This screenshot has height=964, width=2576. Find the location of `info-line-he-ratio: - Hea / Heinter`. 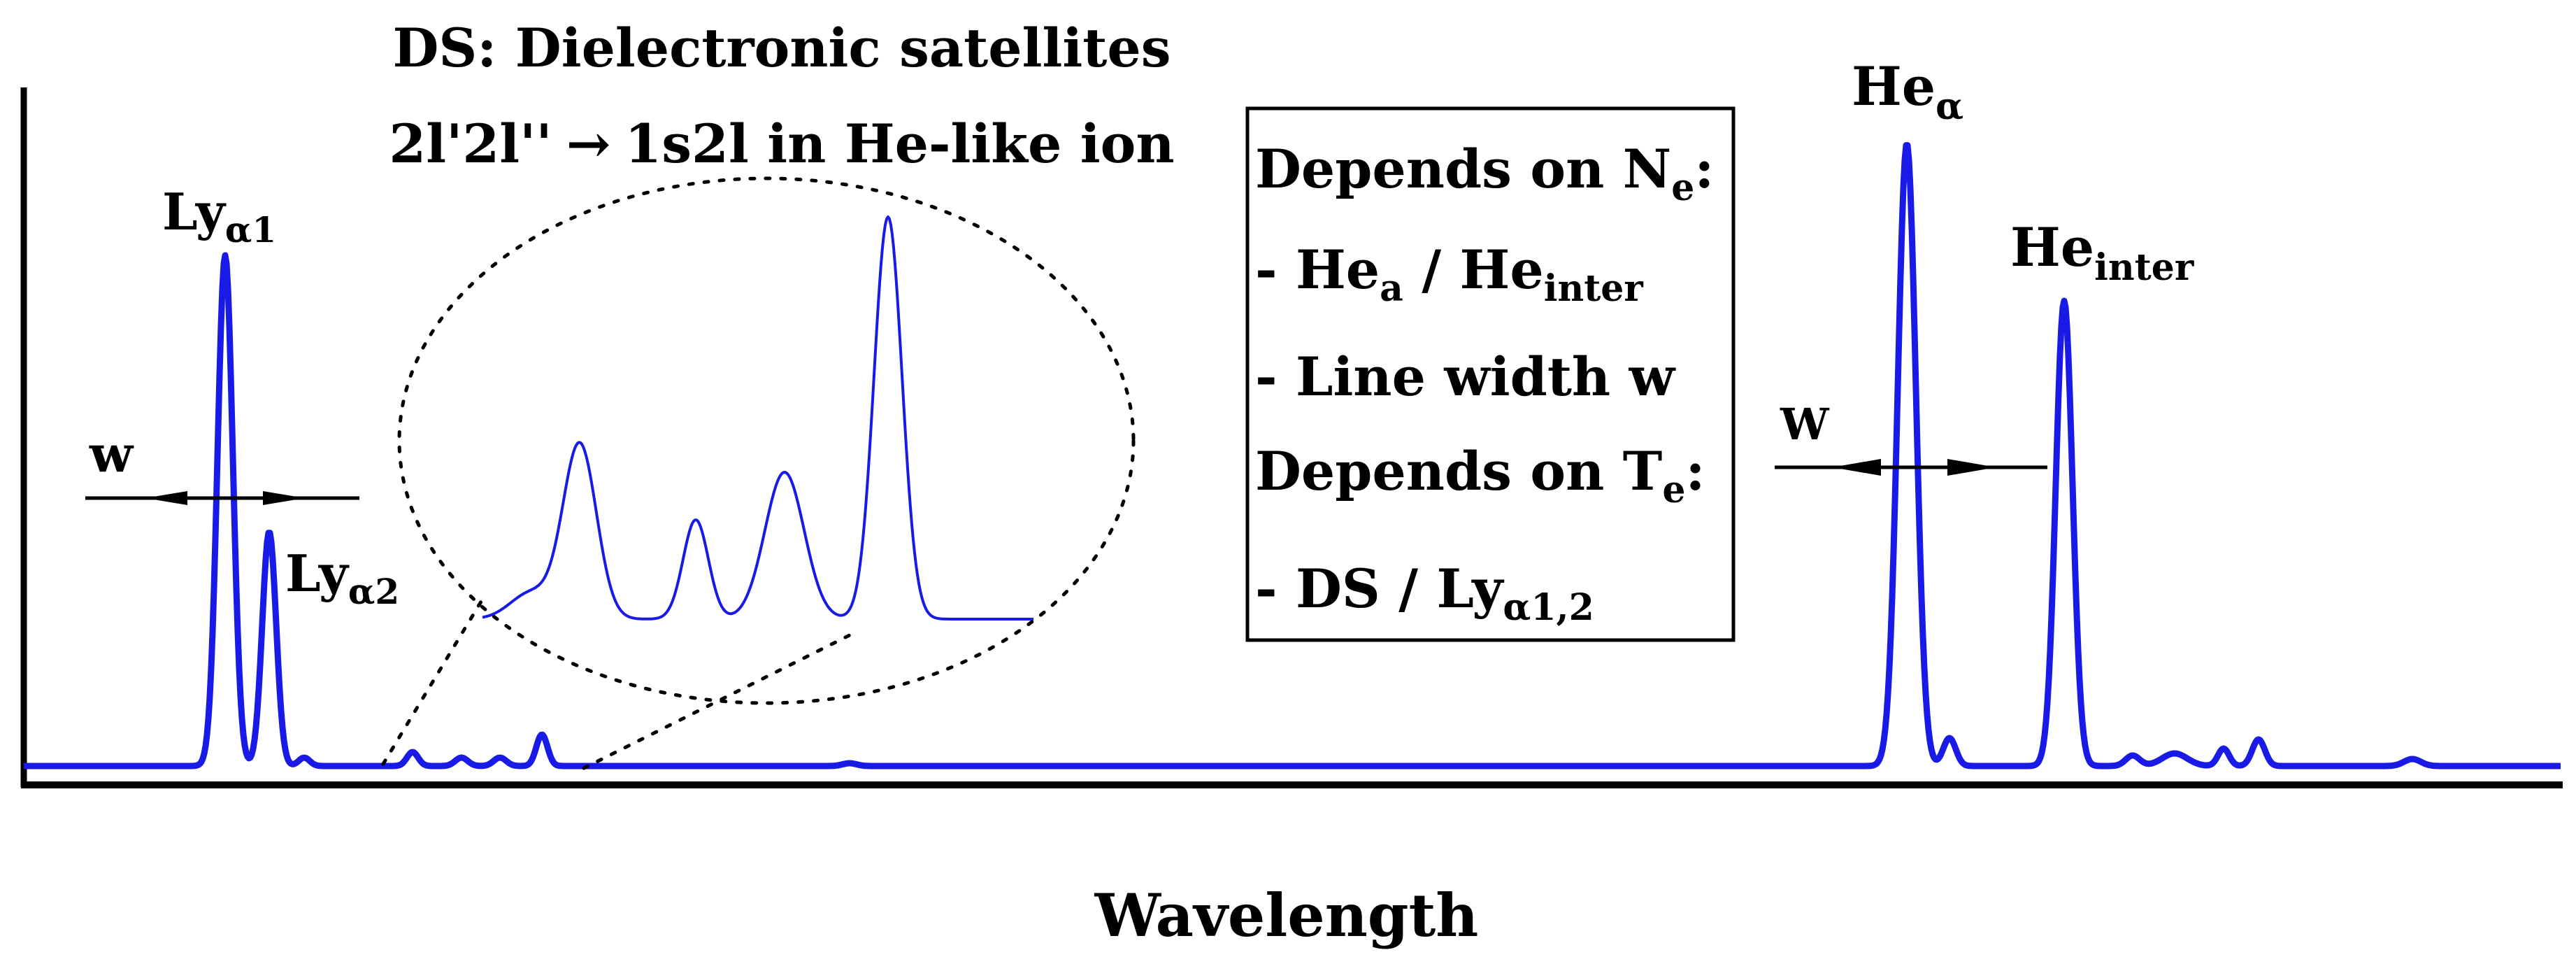

info-line-he-ratio: - Hea / Heinter is located at coordinates (1449, 274).